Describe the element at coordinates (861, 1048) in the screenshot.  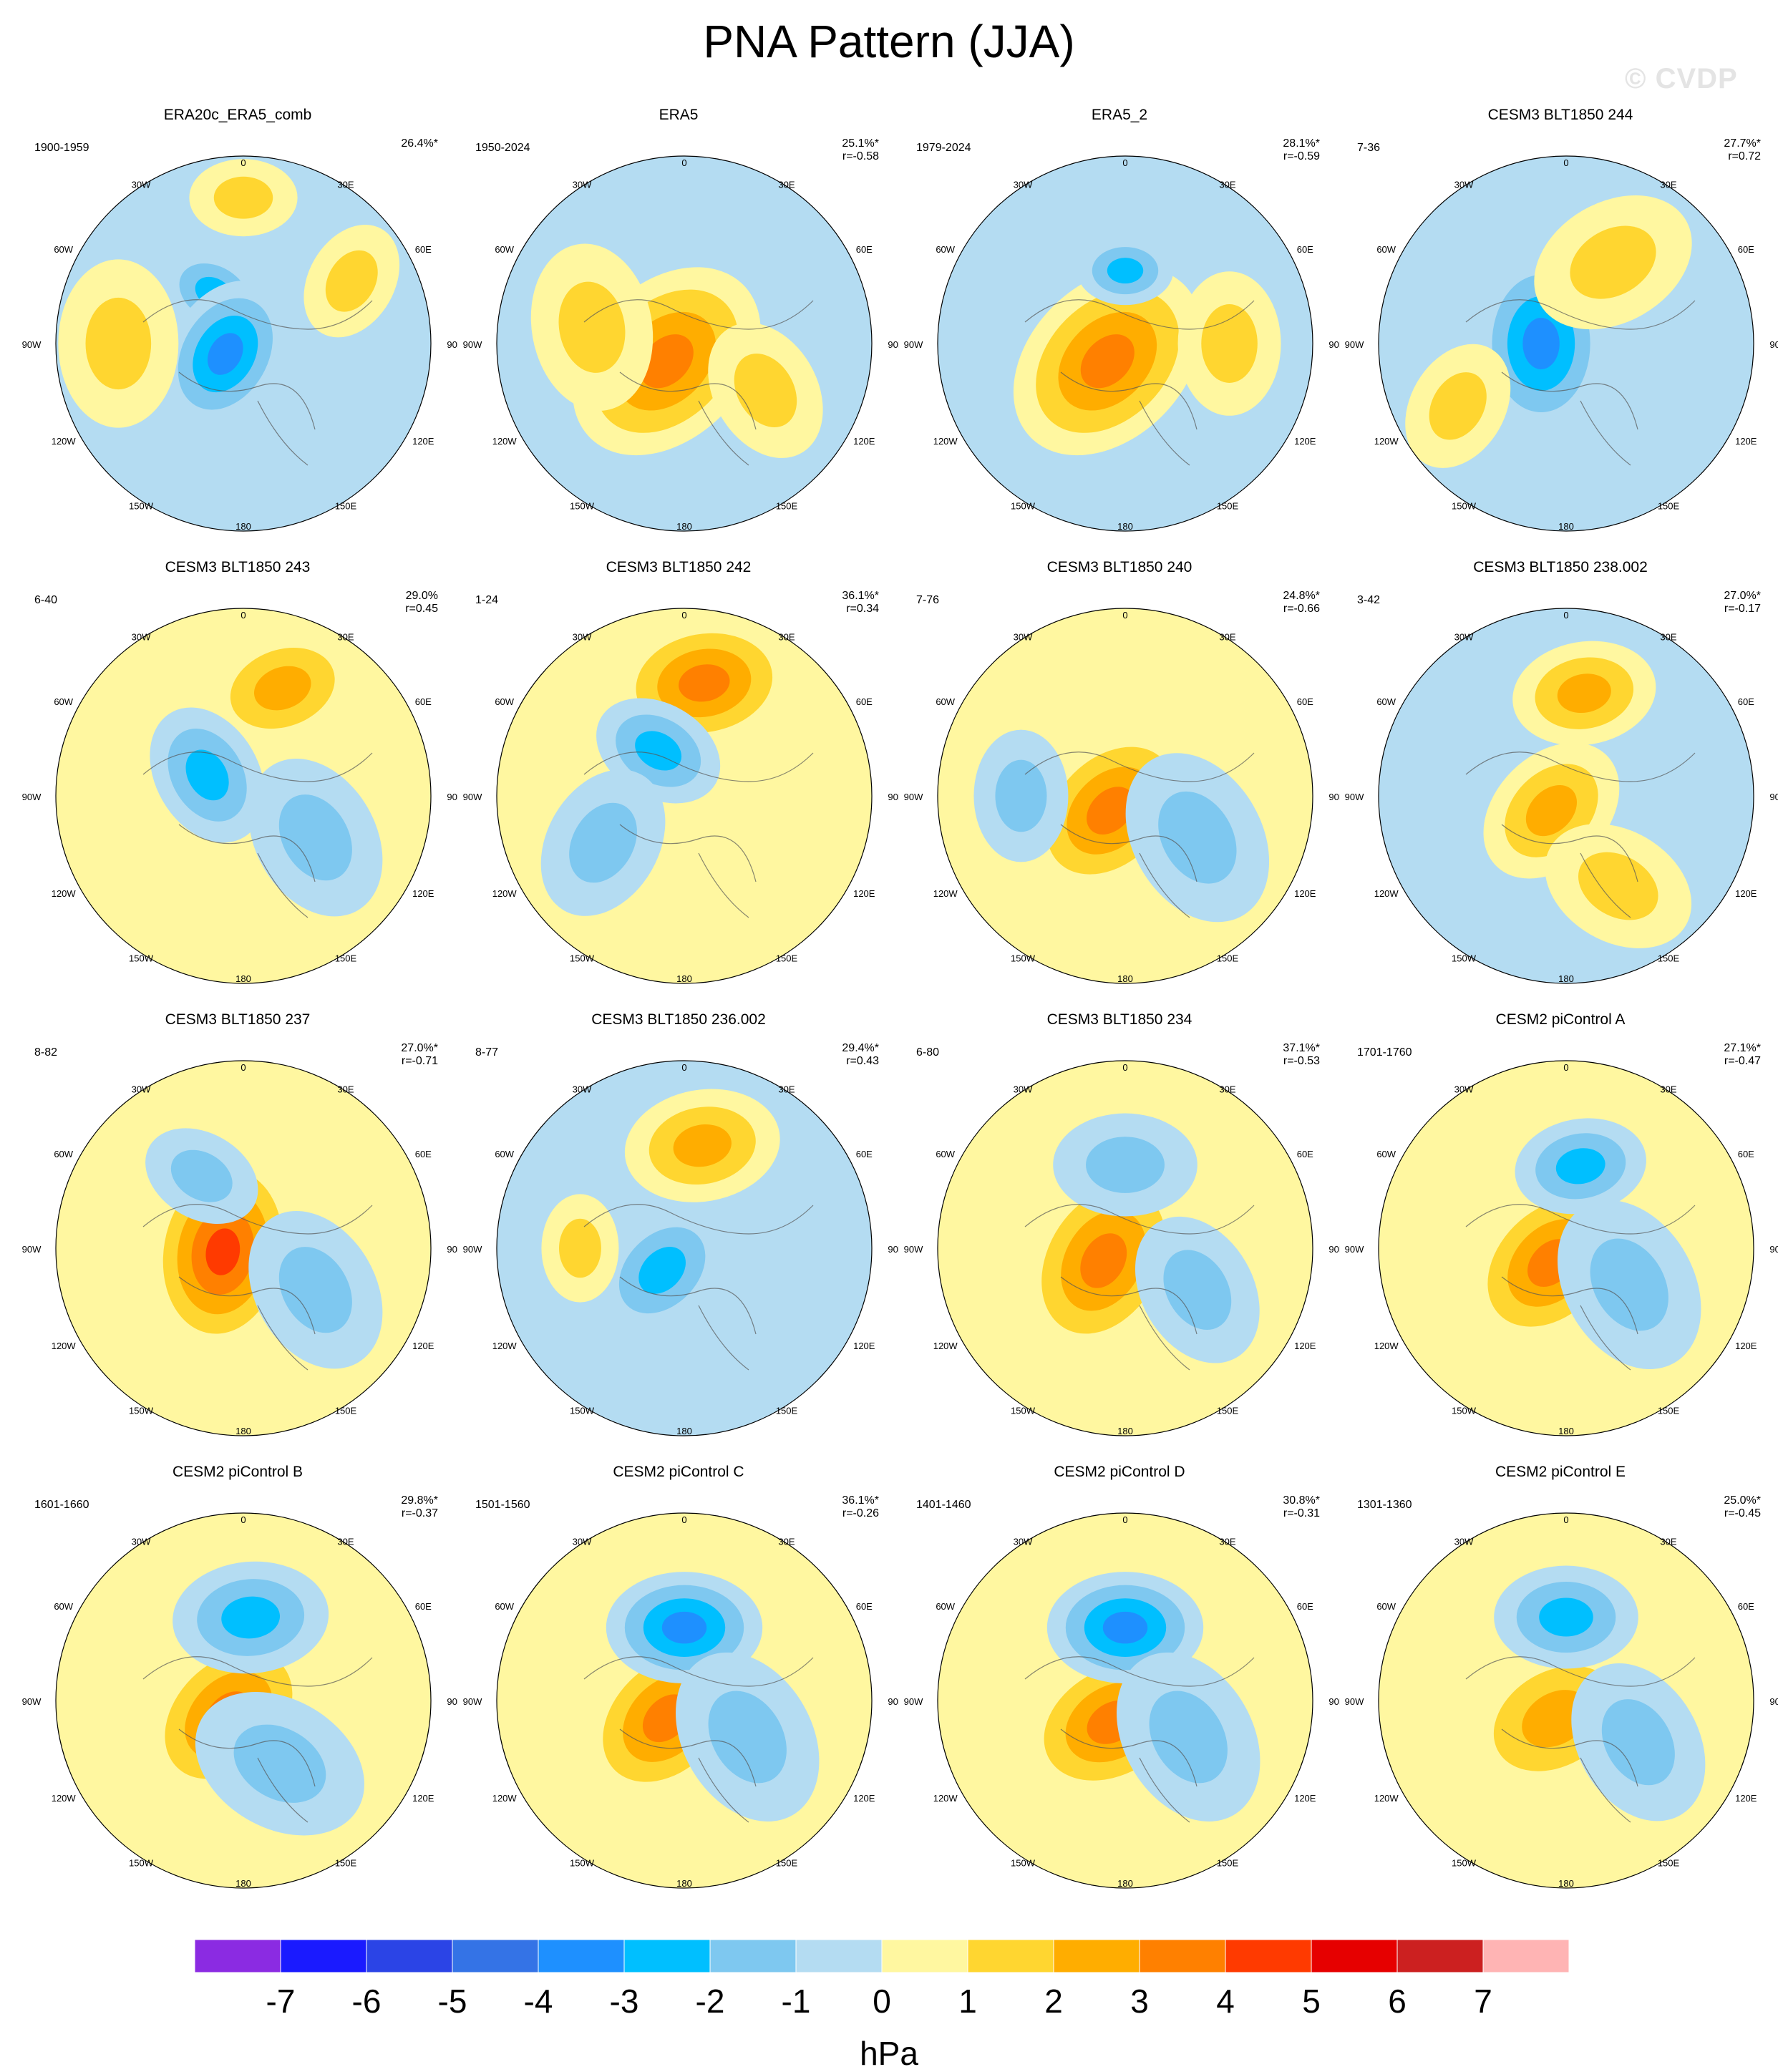
I see `panel-variance: 29.4%*` at that location.